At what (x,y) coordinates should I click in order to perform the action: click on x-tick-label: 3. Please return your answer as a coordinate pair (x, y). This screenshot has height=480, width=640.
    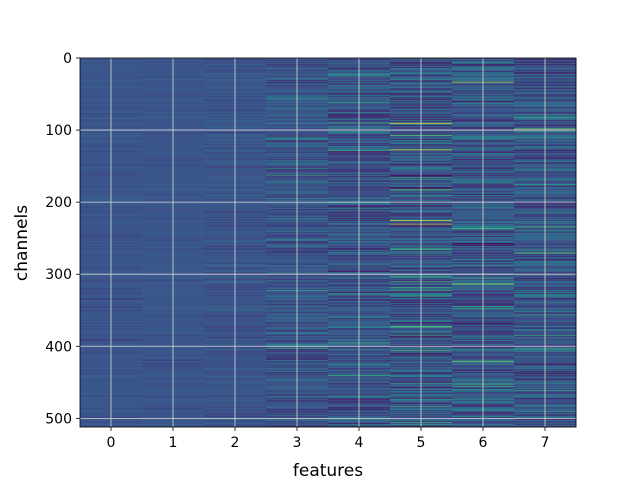
    Looking at the image, I should click on (297, 443).